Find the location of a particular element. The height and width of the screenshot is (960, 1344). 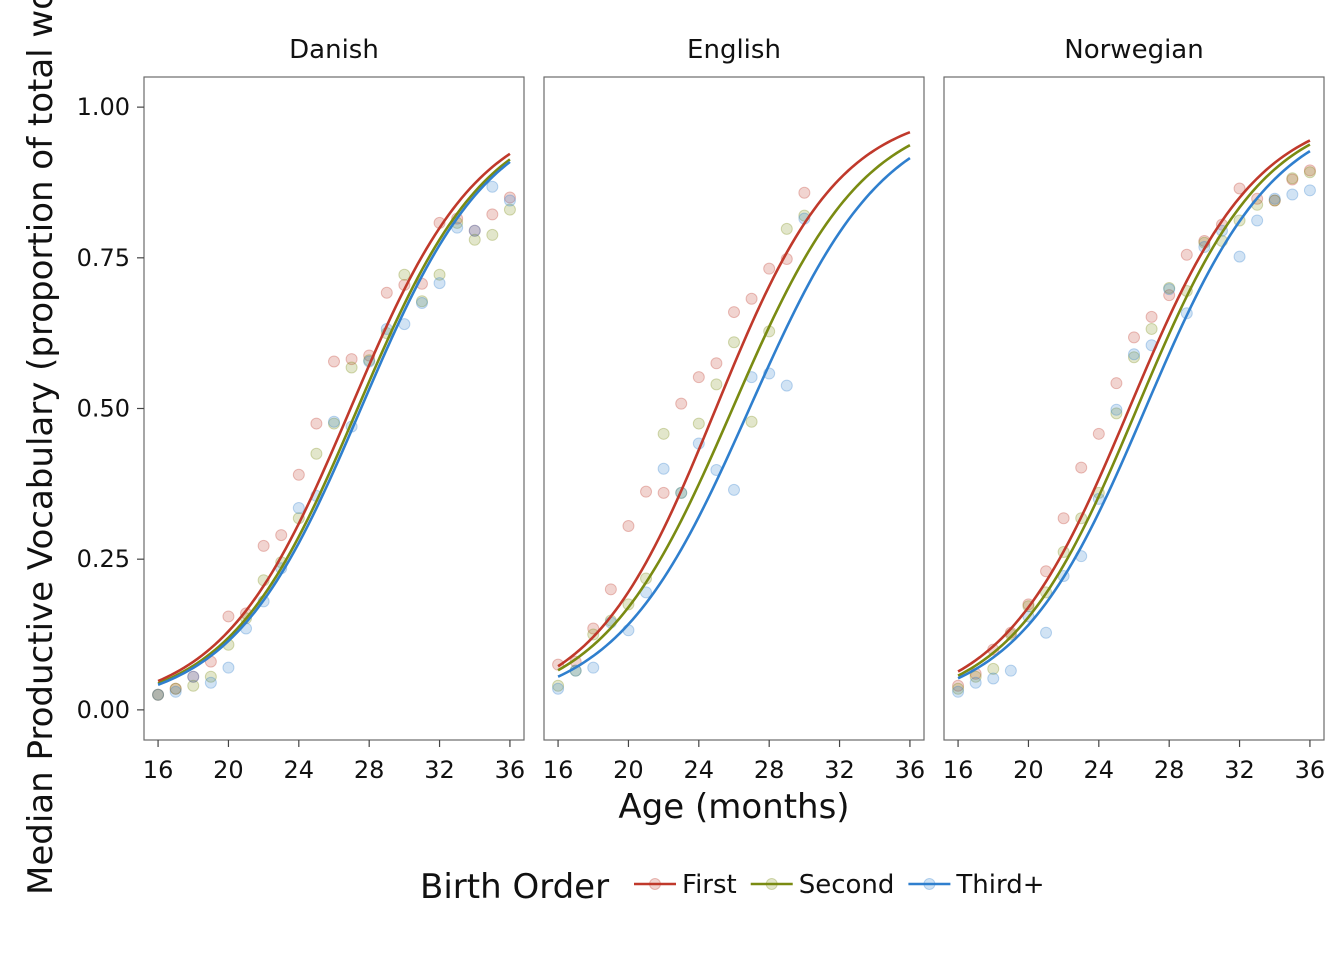

y-tick-label: 1.00 is located at coordinates (103, 107).